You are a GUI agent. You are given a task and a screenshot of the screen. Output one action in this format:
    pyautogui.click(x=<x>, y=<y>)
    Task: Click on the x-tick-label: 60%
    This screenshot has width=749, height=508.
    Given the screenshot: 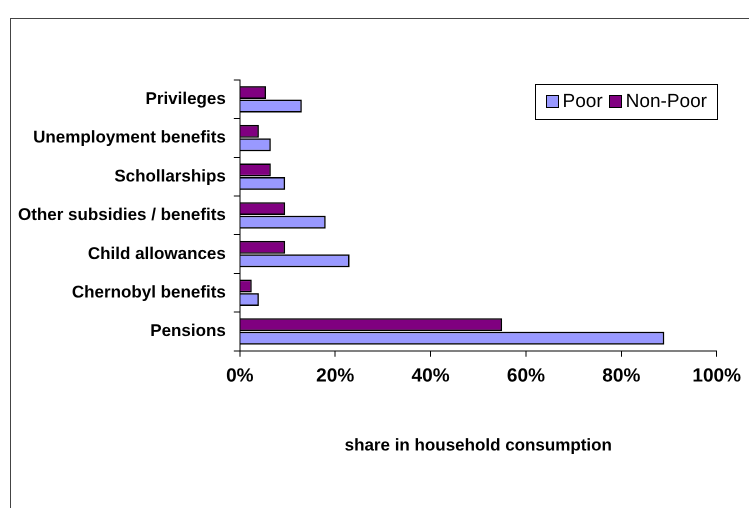 What is the action you would take?
    pyautogui.click(x=526, y=375)
    